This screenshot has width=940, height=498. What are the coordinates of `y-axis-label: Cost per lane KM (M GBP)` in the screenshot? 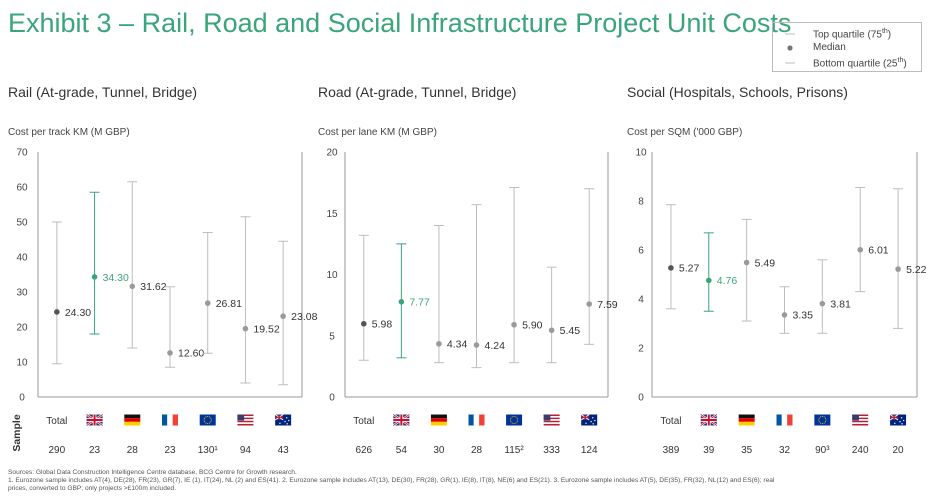 It's located at (377, 132).